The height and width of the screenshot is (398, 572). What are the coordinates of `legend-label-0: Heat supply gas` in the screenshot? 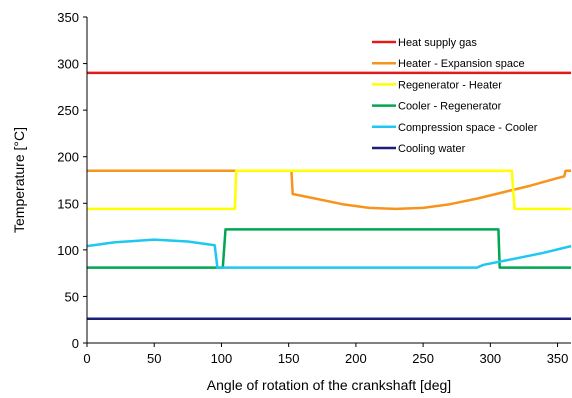 It's located at (437, 43).